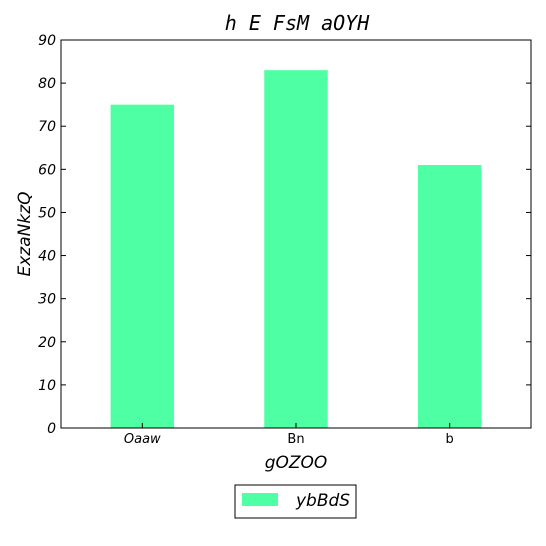 The height and width of the screenshot is (546, 546). Describe the element at coordinates (47, 127) in the screenshot. I see `y-tick-label: 70` at that location.